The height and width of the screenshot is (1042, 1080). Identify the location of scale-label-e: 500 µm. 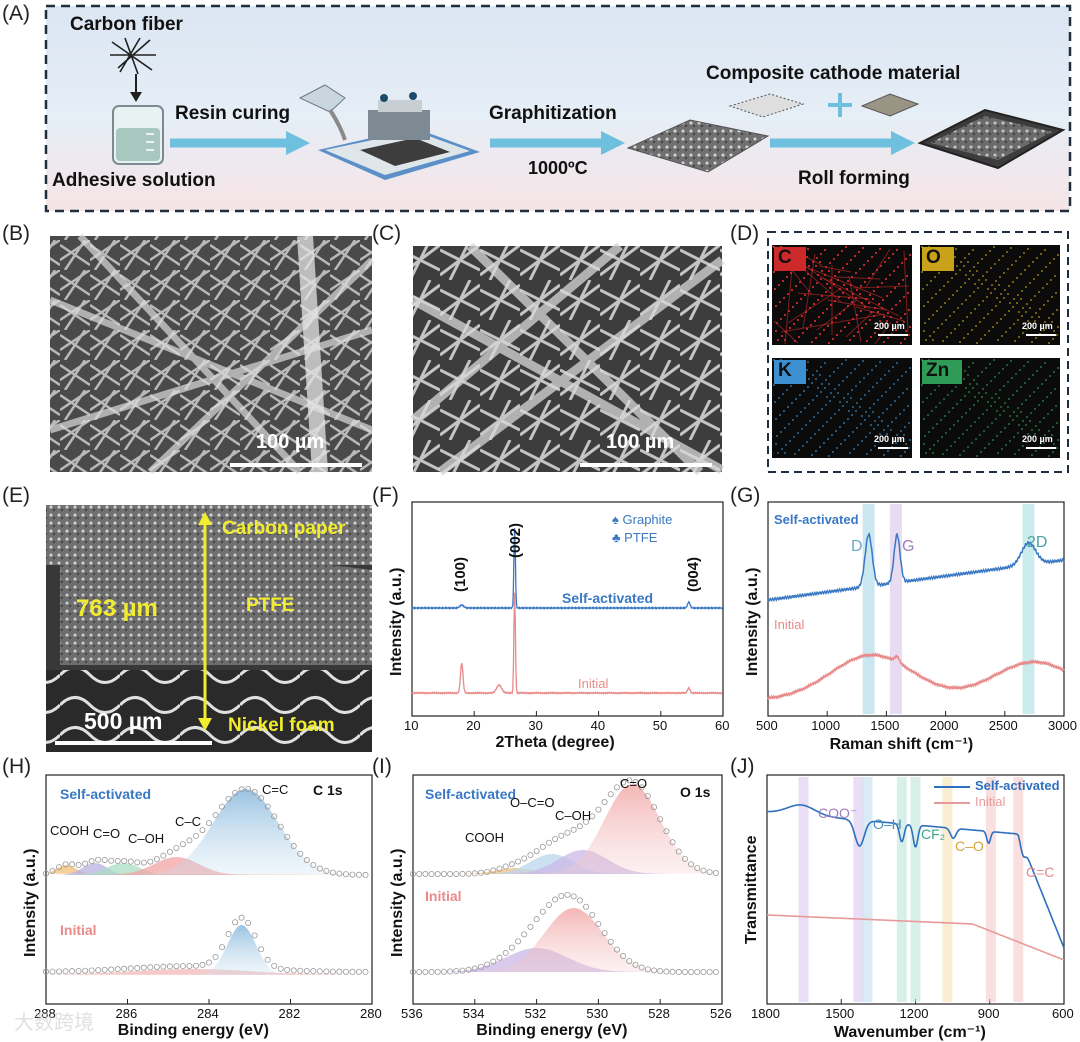
(123, 721).